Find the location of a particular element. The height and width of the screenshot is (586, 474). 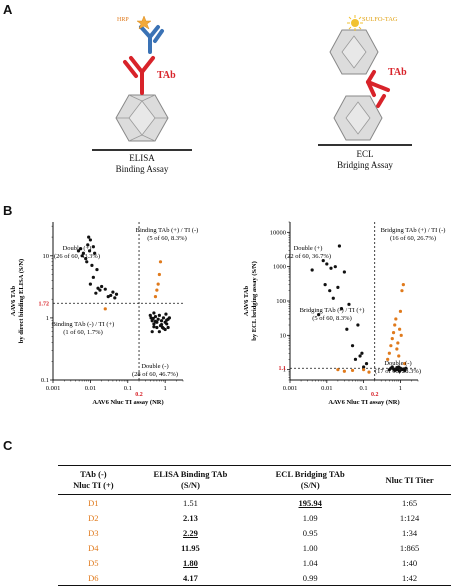

table-row: D5 1.80 1.04 1:40 is located at coordinates (254, 562).